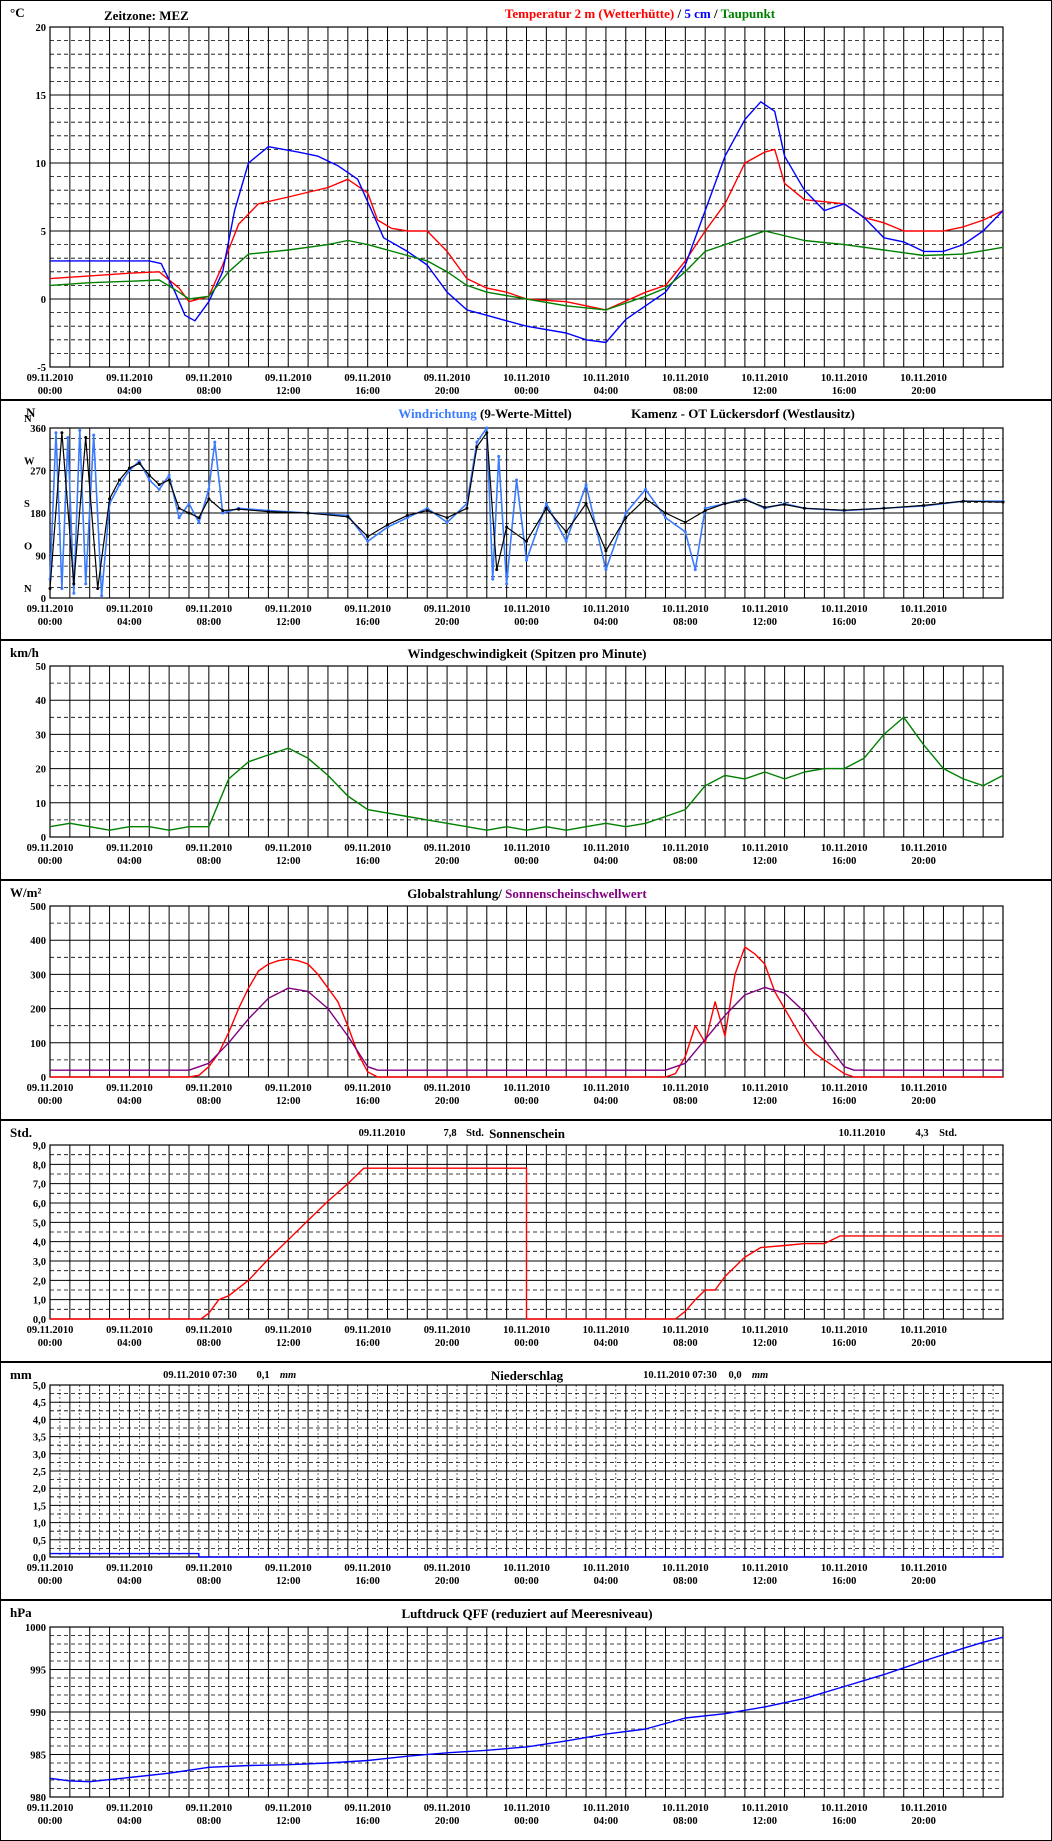  Describe the element at coordinates (39, 1301) in the screenshot. I see `y-tick-label: 1,0` at that location.